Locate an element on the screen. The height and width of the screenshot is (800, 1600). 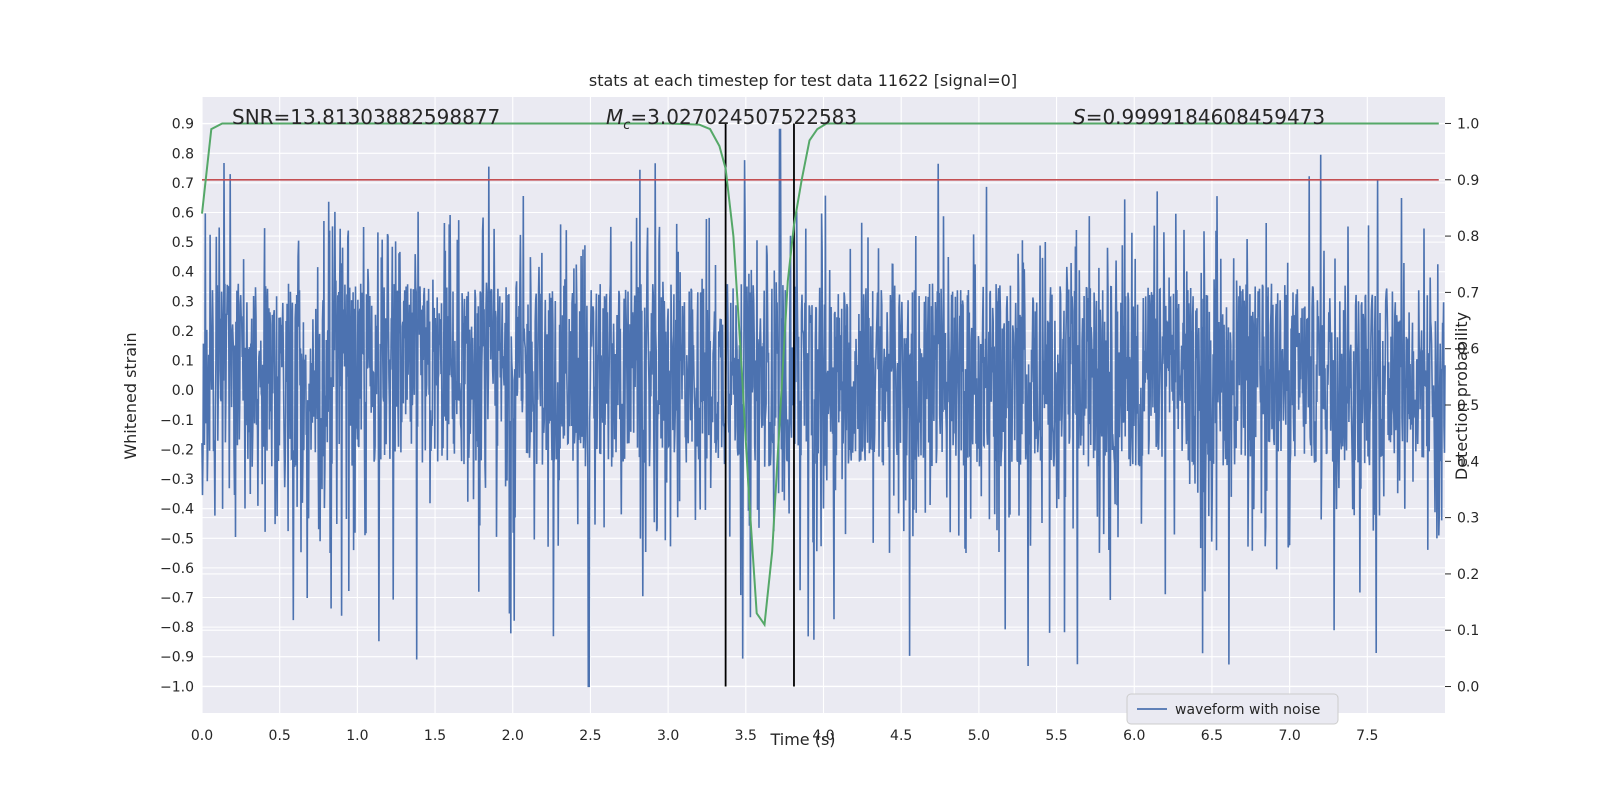
y-left-tick-label: −0.8 is located at coordinates (177, 628).